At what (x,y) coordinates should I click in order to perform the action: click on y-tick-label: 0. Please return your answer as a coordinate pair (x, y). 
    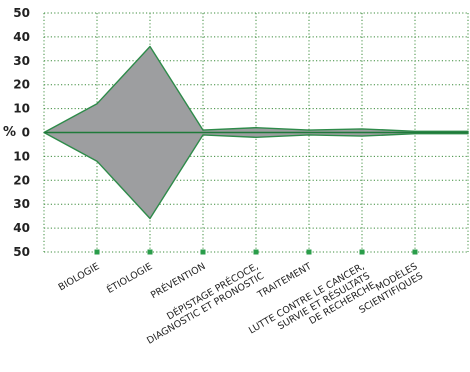
    Looking at the image, I should click on (26, 133).